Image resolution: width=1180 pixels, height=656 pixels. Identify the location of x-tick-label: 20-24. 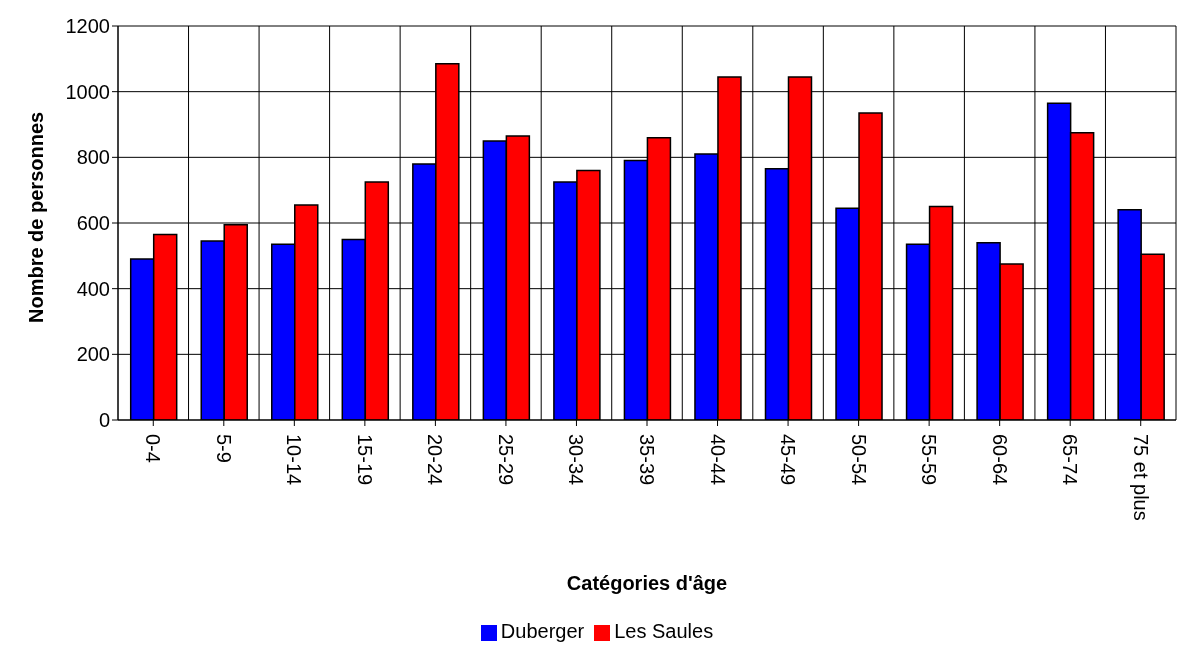
(435, 460).